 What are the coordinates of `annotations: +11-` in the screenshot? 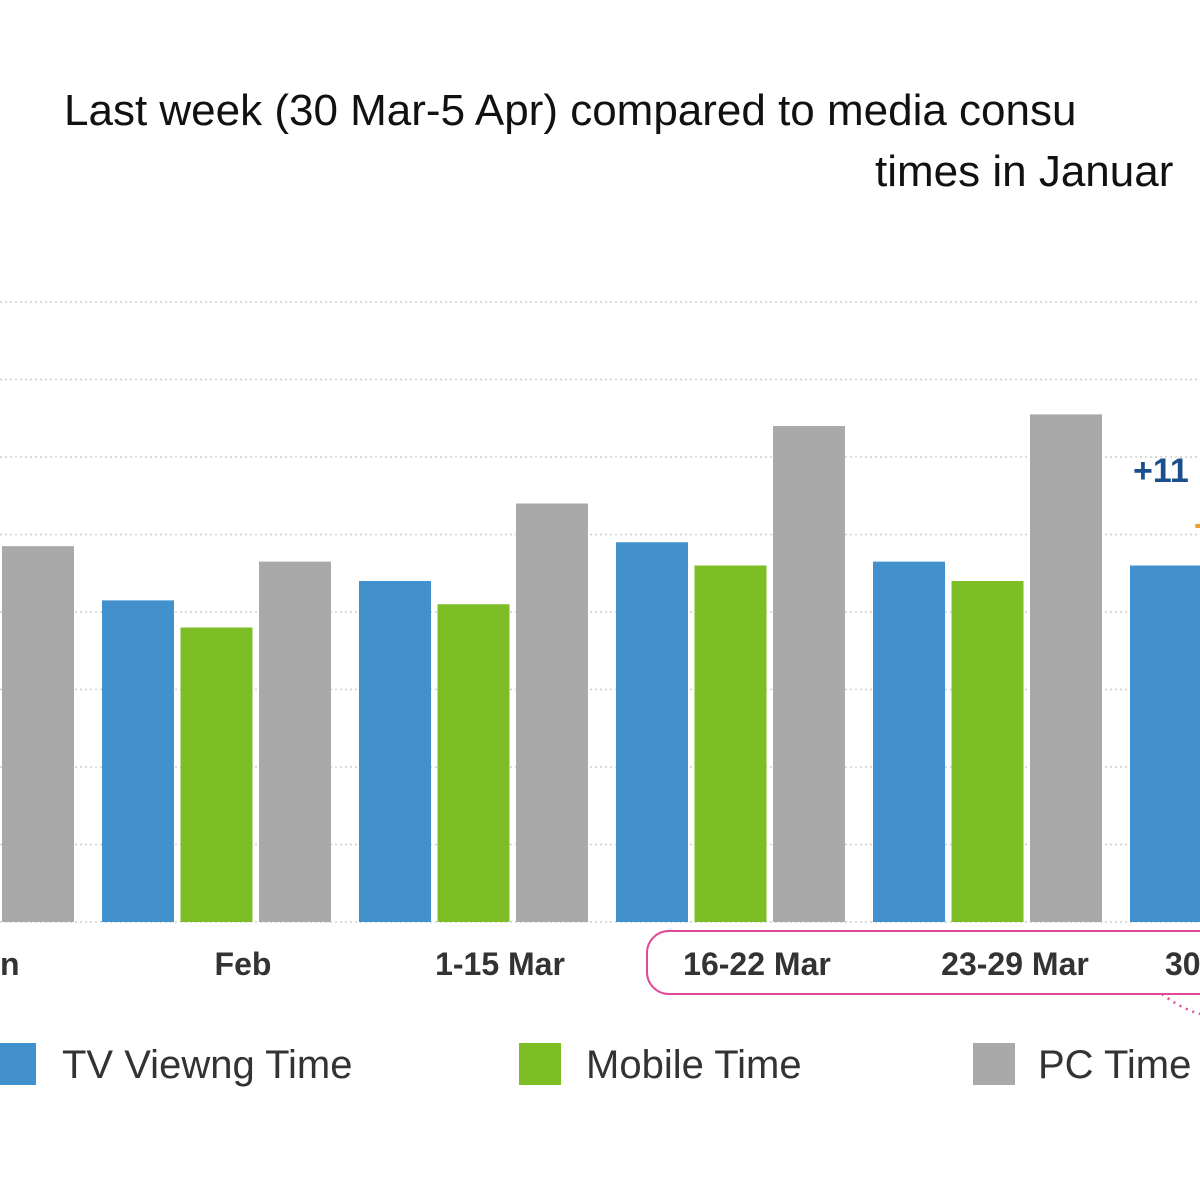 It's located at (1166, 497).